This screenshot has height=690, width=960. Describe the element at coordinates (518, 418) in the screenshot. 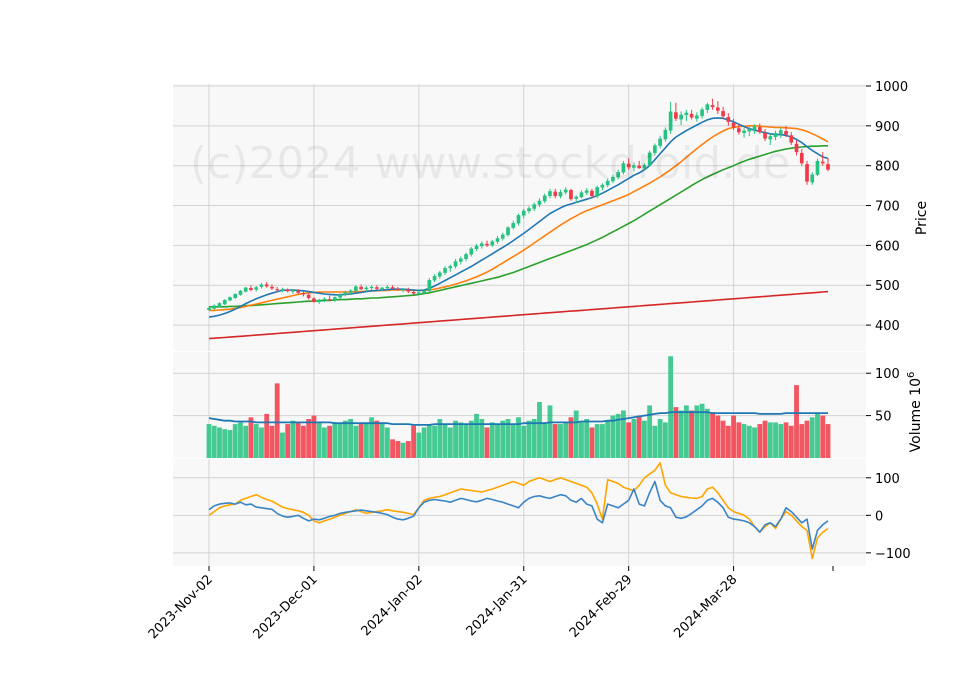

I see `volume-ma-line` at that location.